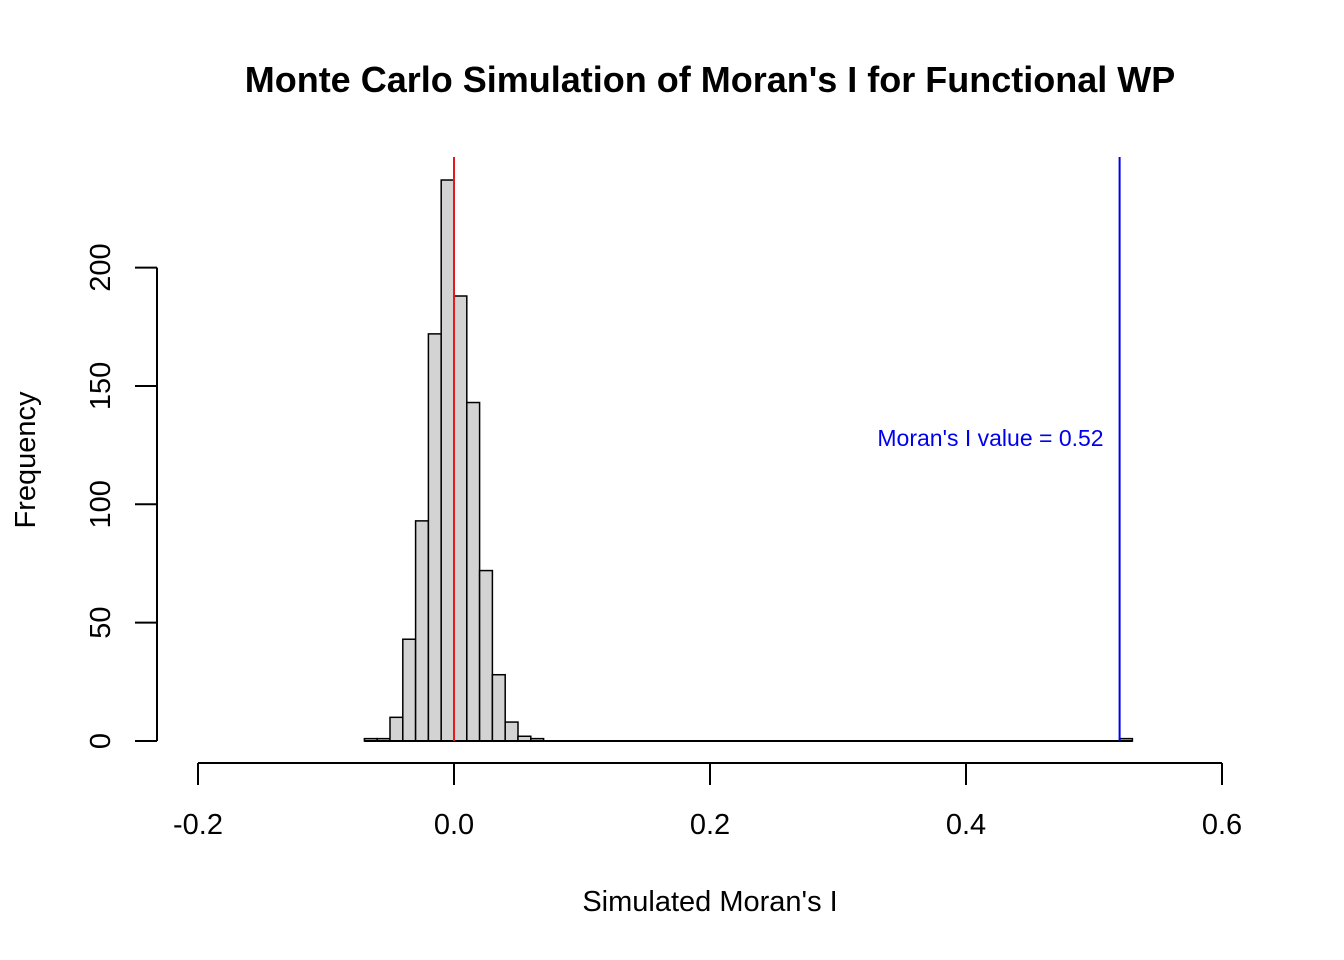  Describe the element at coordinates (101, 386) in the screenshot. I see `y-tick-label: 150` at that location.